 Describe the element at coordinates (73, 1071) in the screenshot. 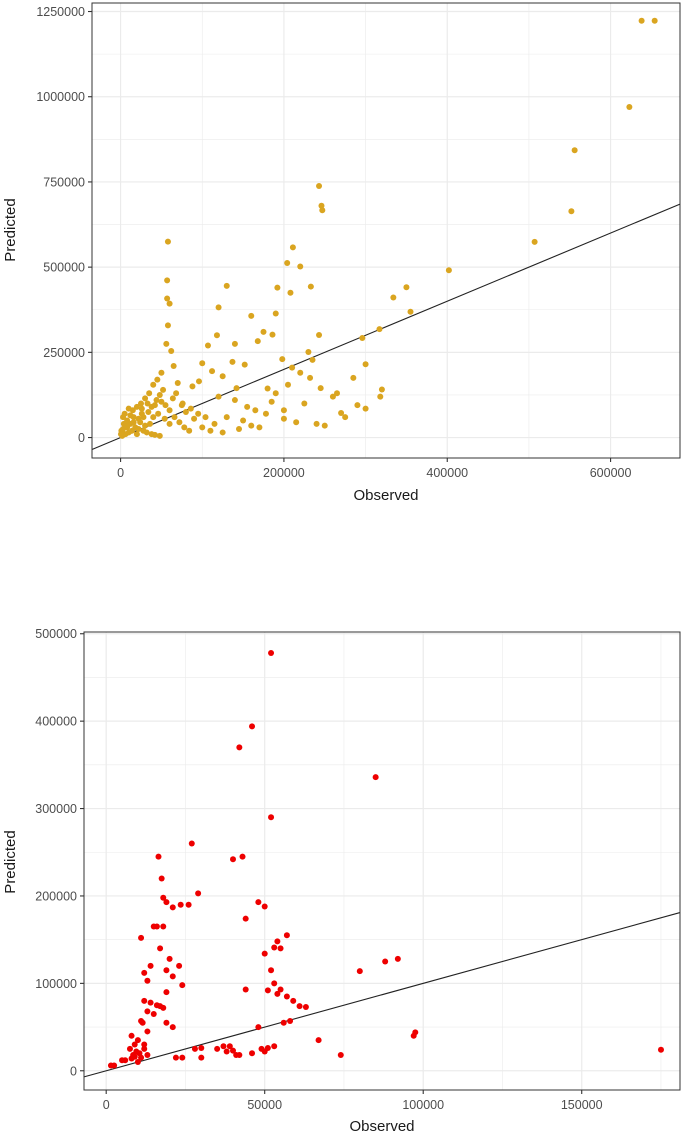

I see `y-tick-label: 0` at that location.